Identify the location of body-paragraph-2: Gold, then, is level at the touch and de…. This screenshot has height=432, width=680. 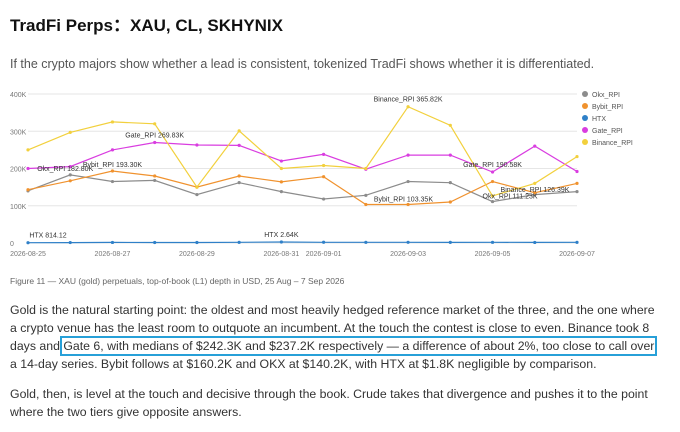
(329, 403).